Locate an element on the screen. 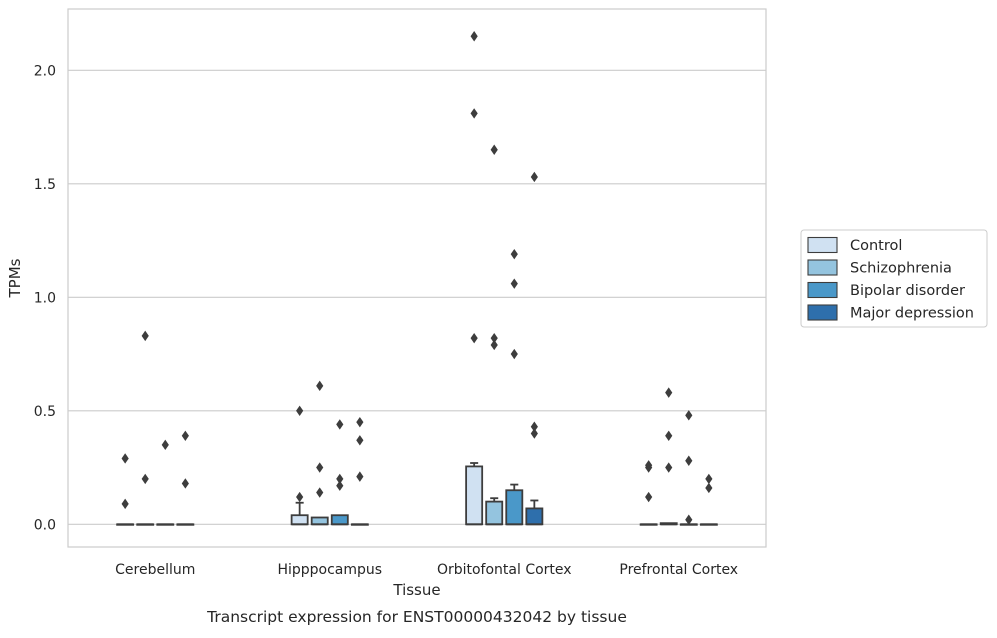  legend-frame is located at coordinates (894, 278).